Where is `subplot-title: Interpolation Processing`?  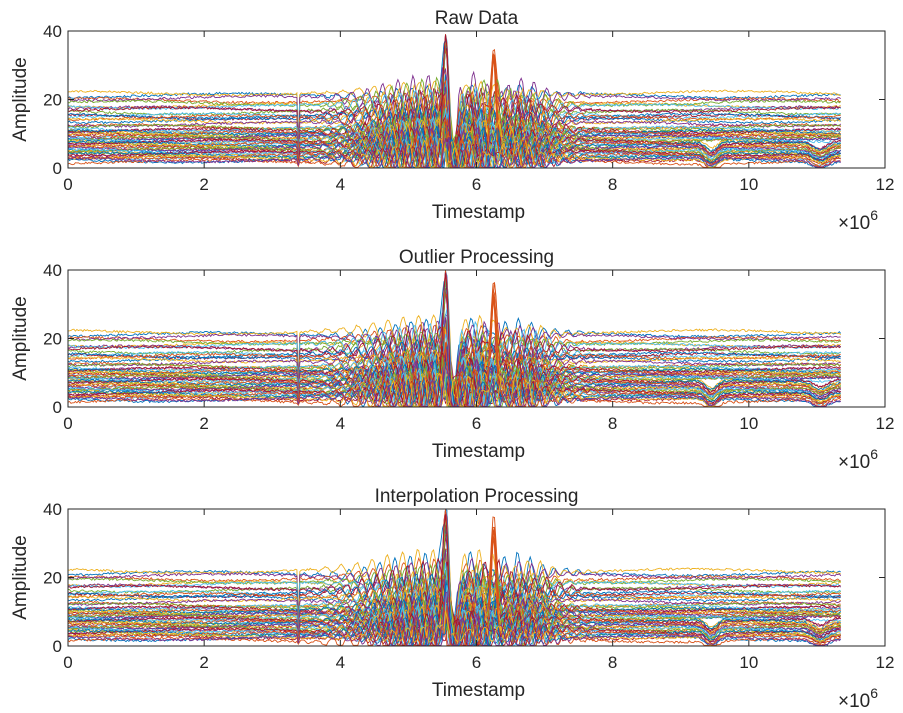 subplot-title: Interpolation Processing is located at coordinates (477, 496).